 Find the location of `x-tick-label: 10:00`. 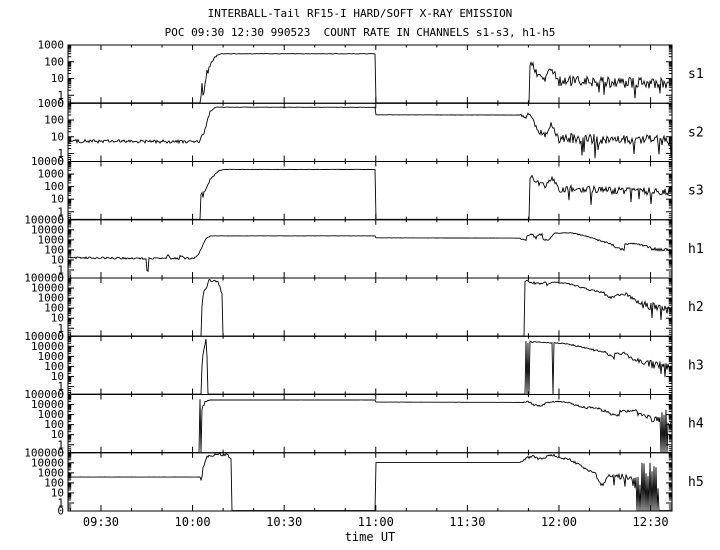

x-tick-label: 10:00 is located at coordinates (193, 522).